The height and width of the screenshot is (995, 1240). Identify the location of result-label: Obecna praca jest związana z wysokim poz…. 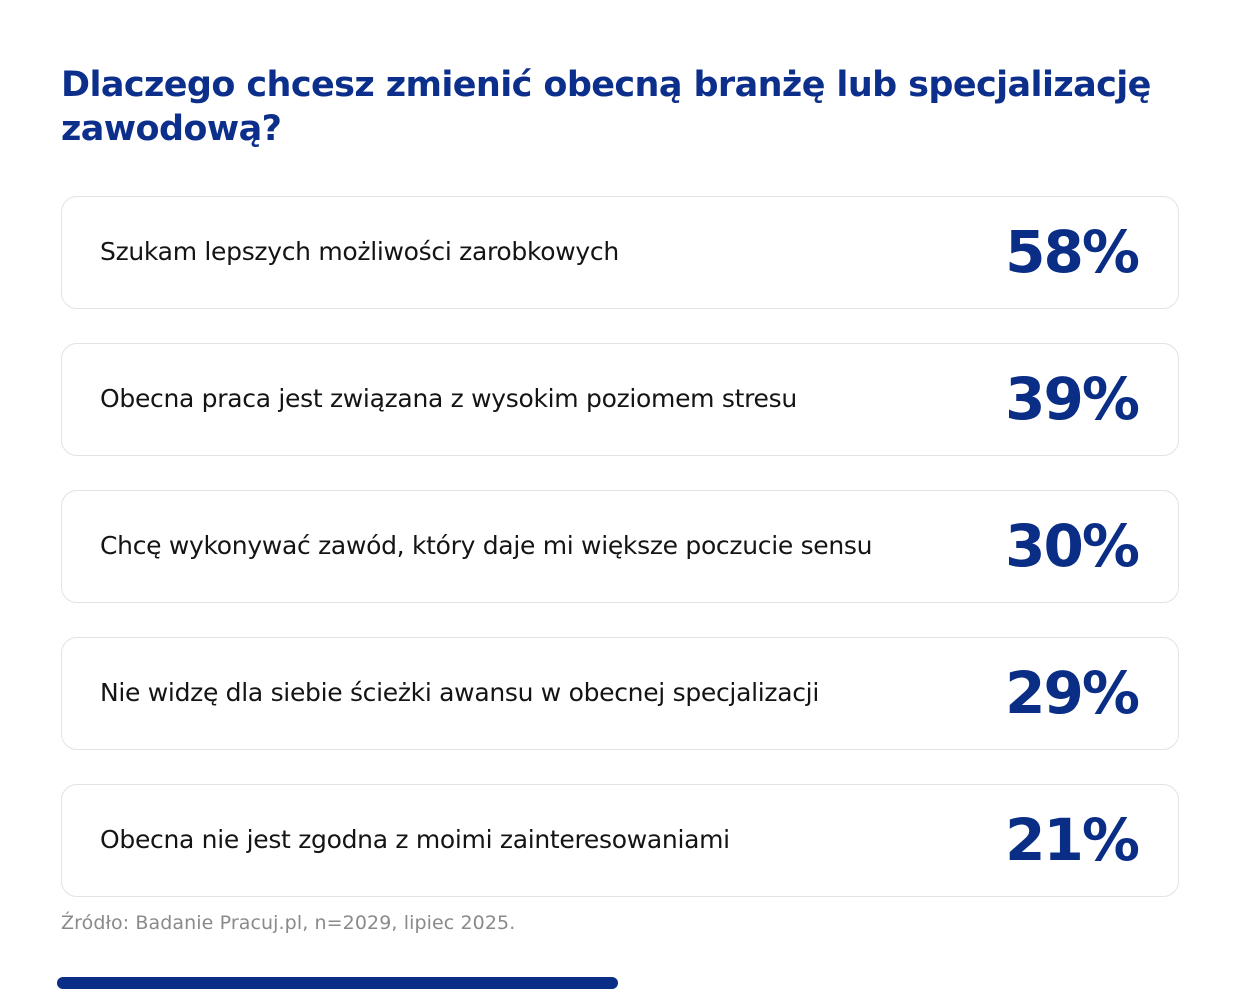
(448, 398).